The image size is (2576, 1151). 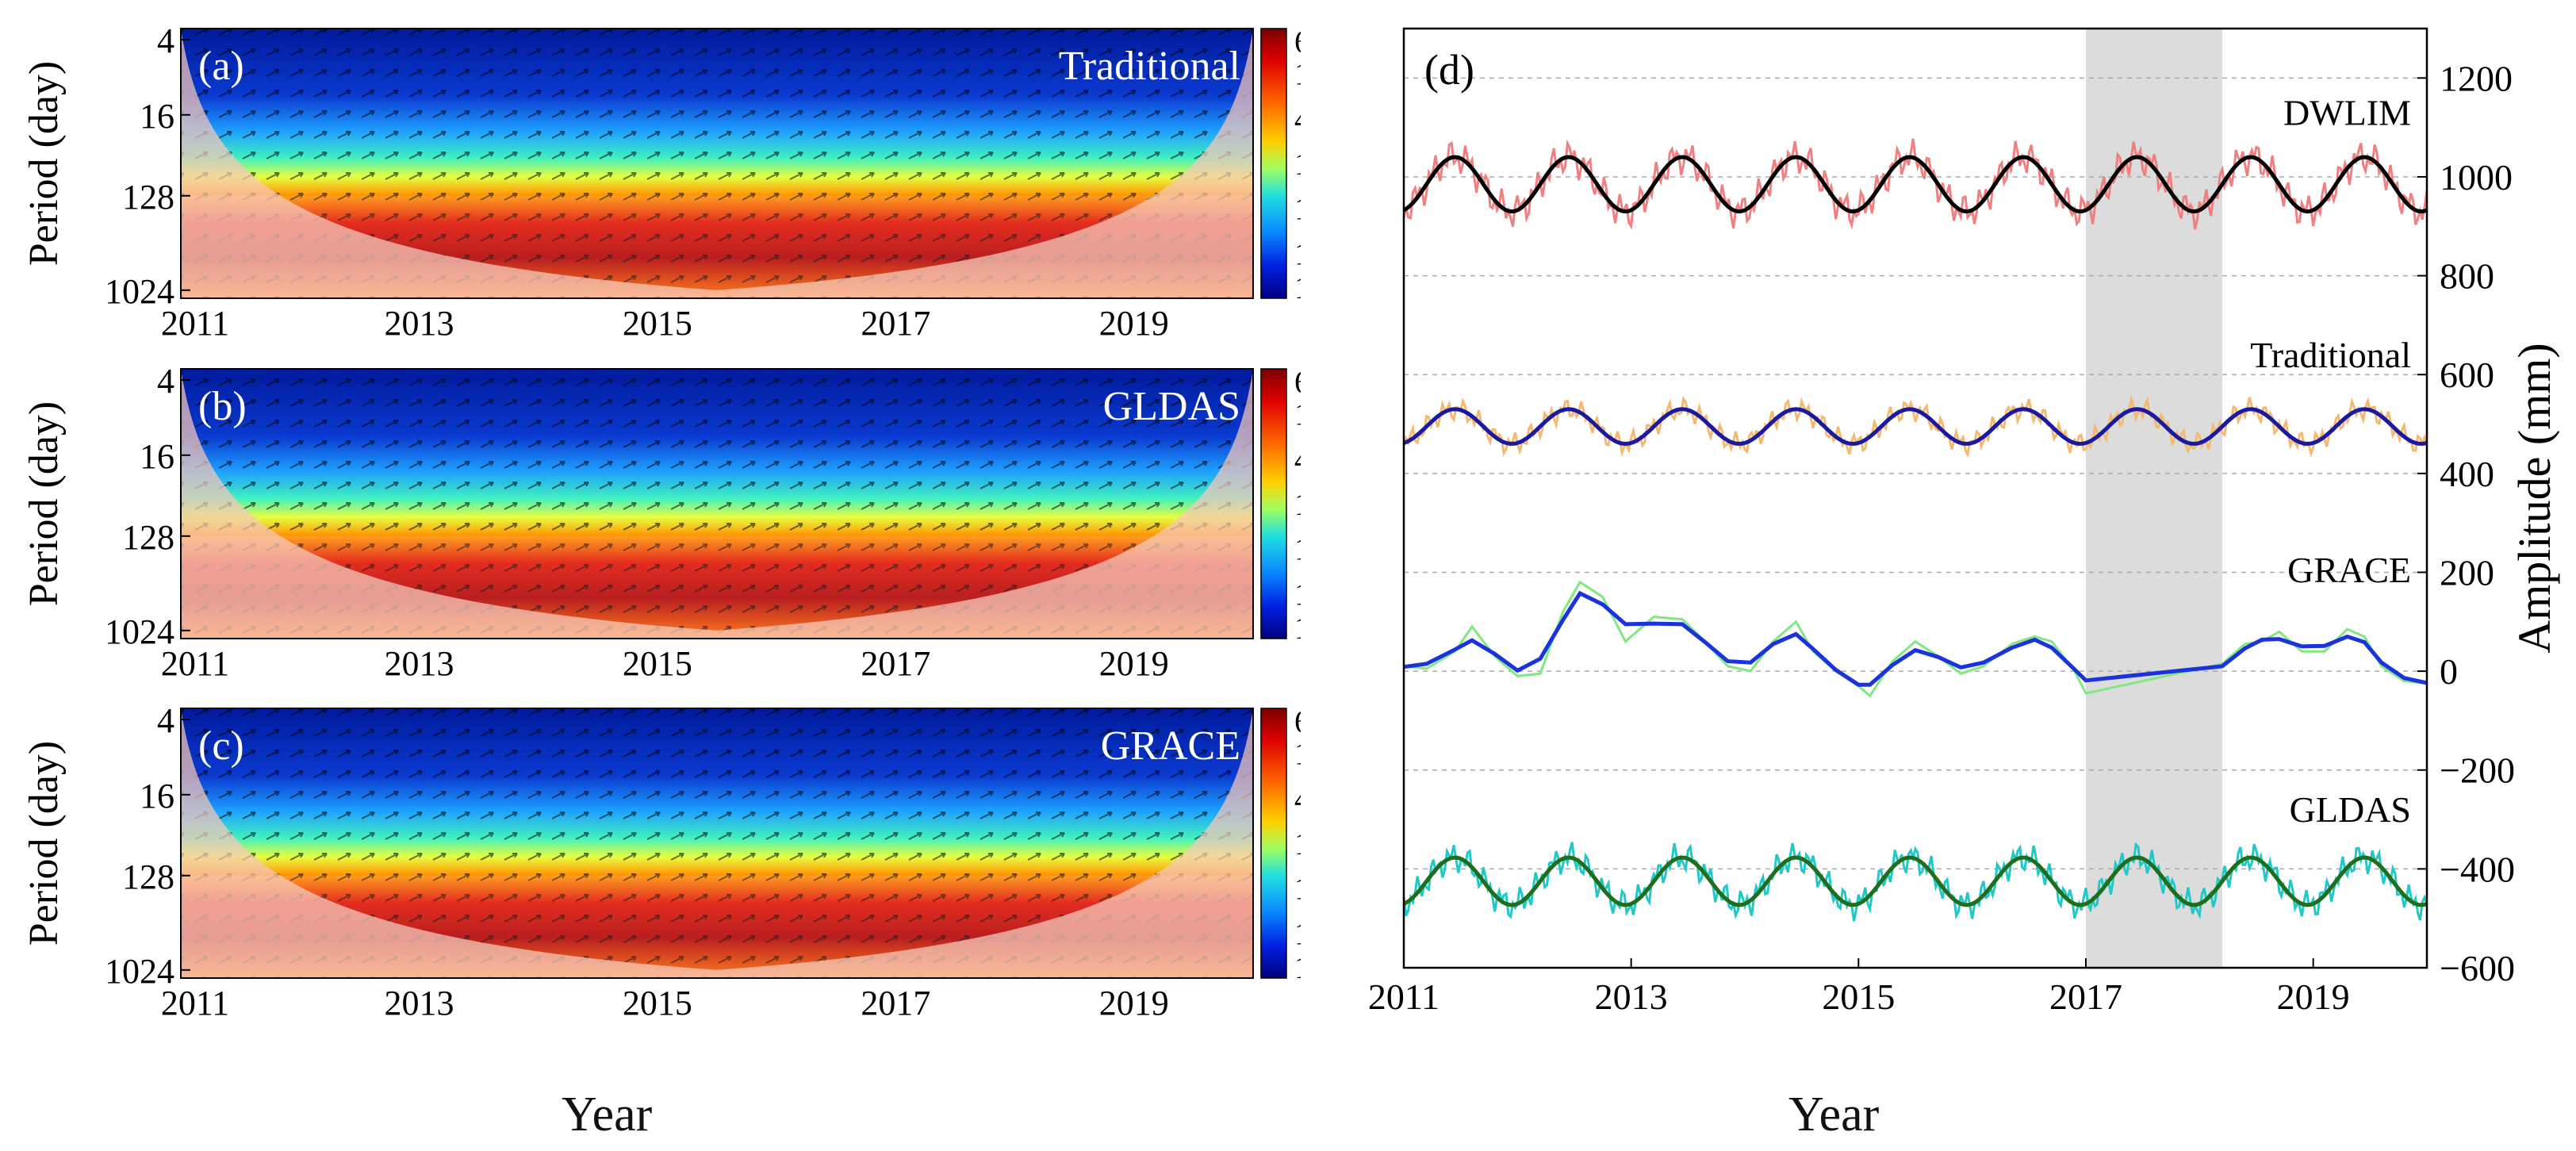 I want to click on y-tick-label: 800, so click(x=2467, y=276).